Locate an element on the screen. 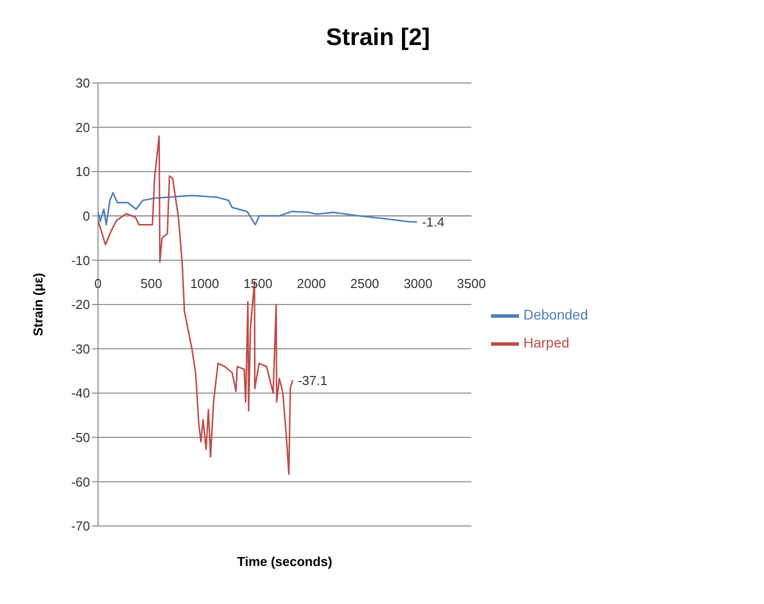 The height and width of the screenshot is (604, 764). legend-label: Harped is located at coordinates (546, 342).